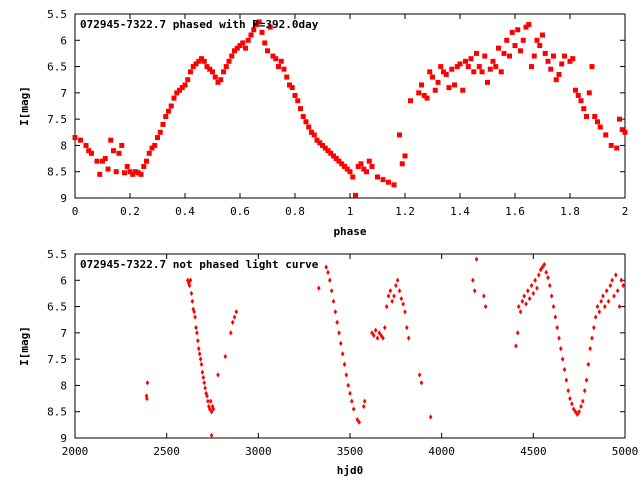  I want to click on x-axis-label: hjd0, so click(350, 470).